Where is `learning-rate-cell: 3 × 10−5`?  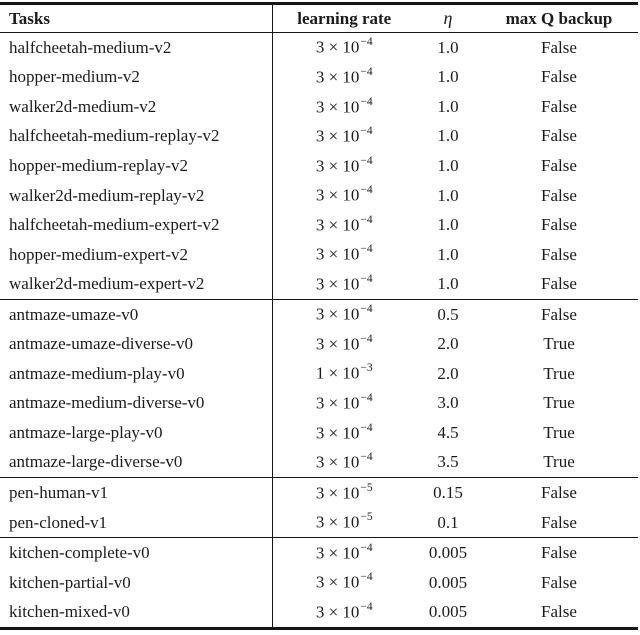 learning-rate-cell: 3 × 10−5 is located at coordinates (344, 523).